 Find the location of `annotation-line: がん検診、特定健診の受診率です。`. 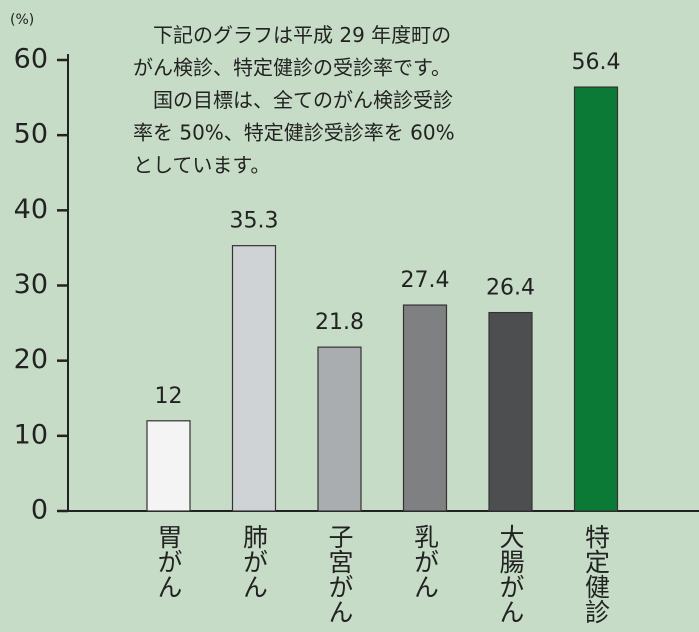

annotation-line: がん検診、特定健診の受診率です。 is located at coordinates (292, 68).